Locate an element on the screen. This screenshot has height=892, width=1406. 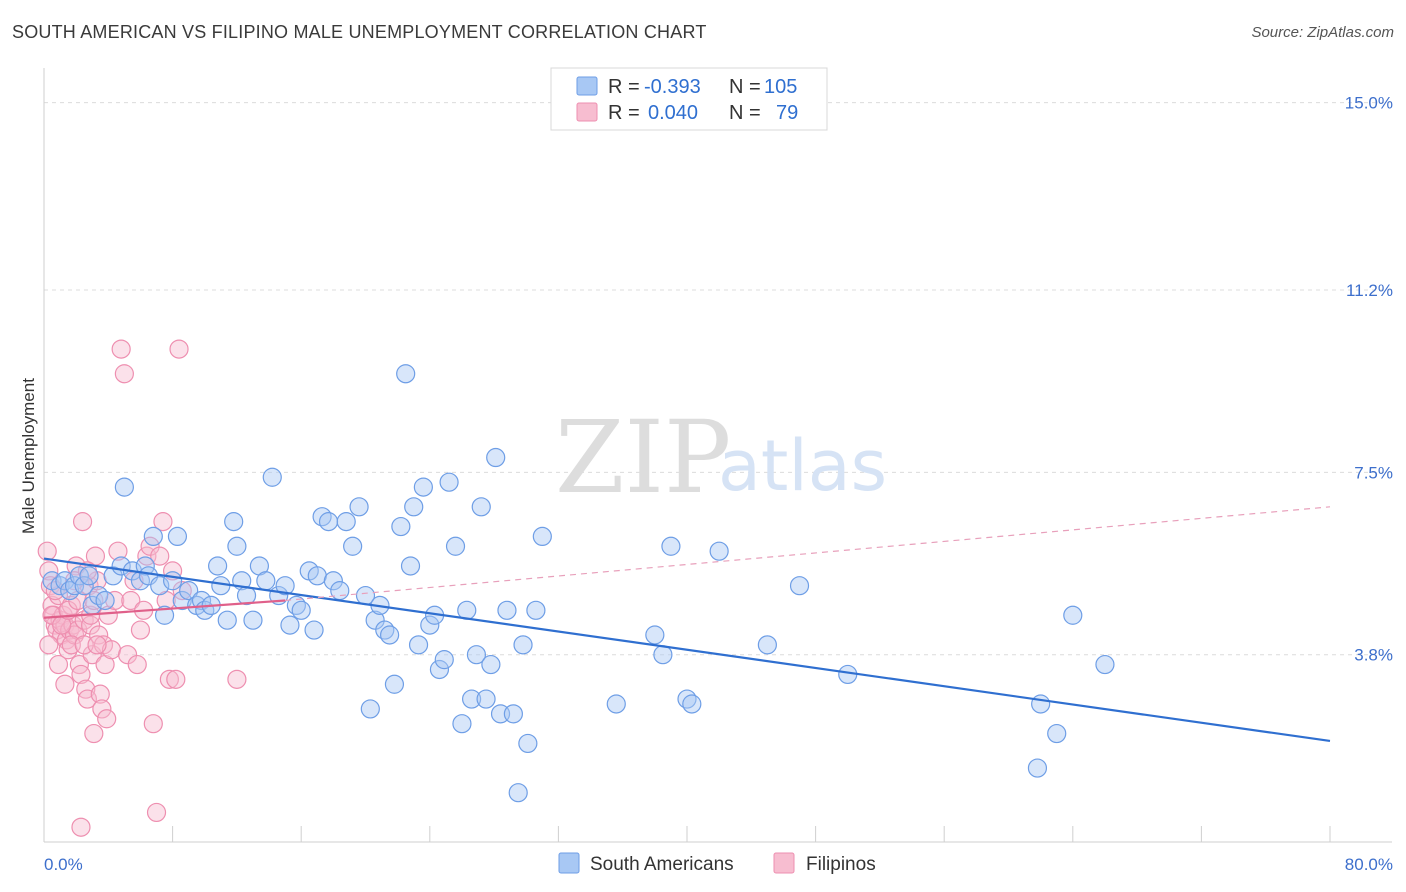
y-tick-label-2: 11.2% is located at coordinates (1369, 290).